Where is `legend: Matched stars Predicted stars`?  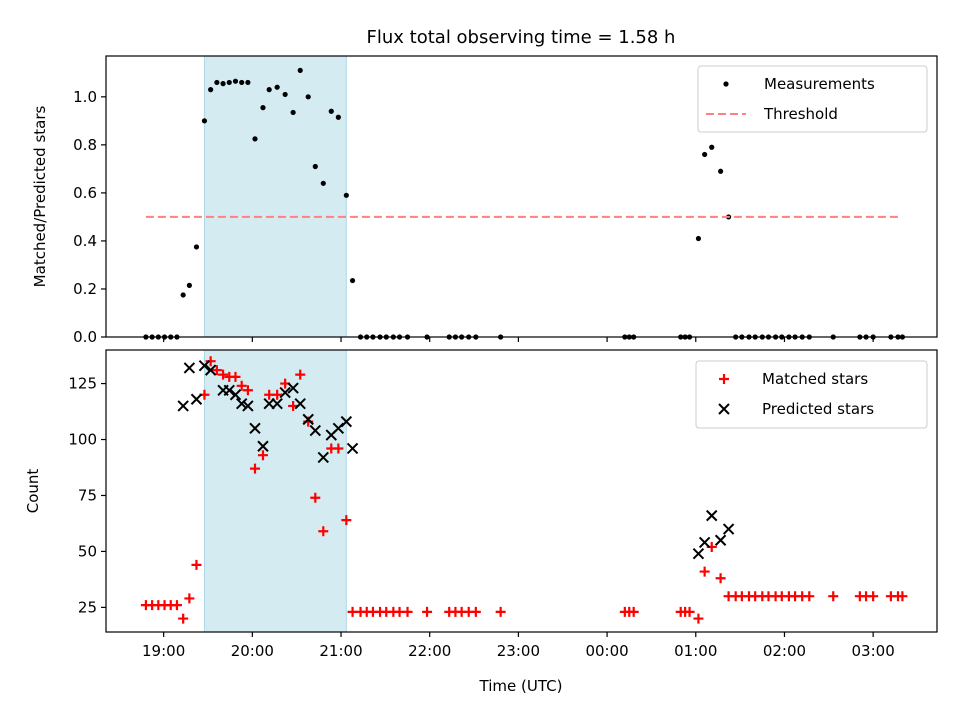 legend: Matched stars Predicted stars is located at coordinates (811, 394).